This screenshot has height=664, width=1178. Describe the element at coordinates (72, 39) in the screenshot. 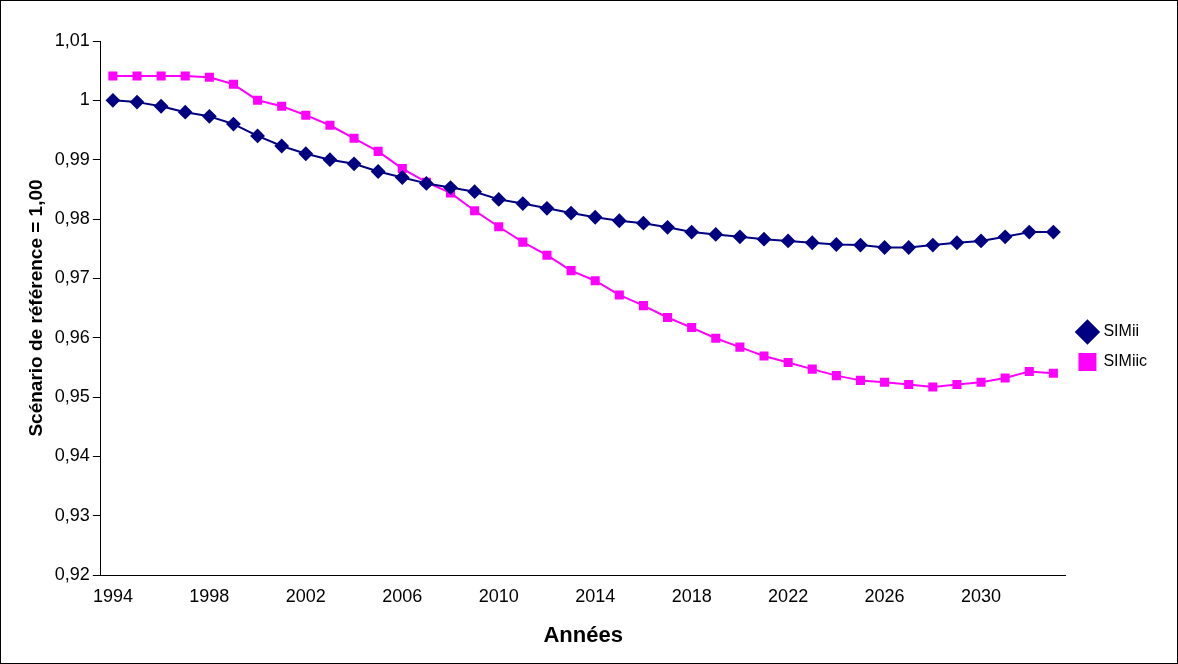

I see `y-tick-label: 1,01` at that location.